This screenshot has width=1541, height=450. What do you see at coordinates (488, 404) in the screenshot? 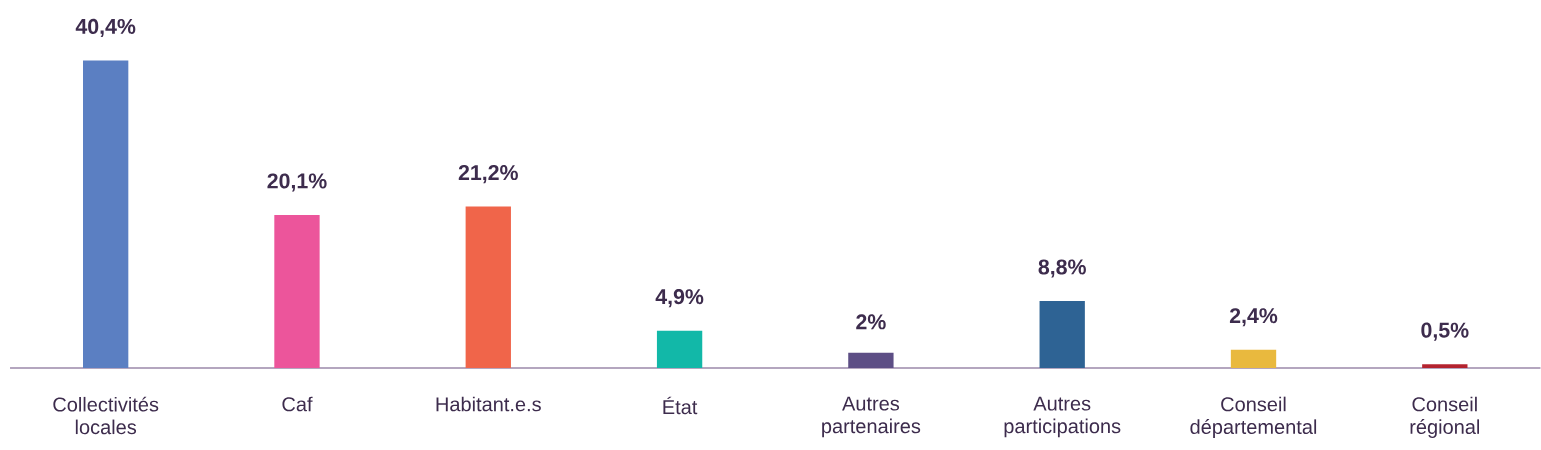
I see `x-tick-label: Habitant.e.s` at bounding box center [488, 404].